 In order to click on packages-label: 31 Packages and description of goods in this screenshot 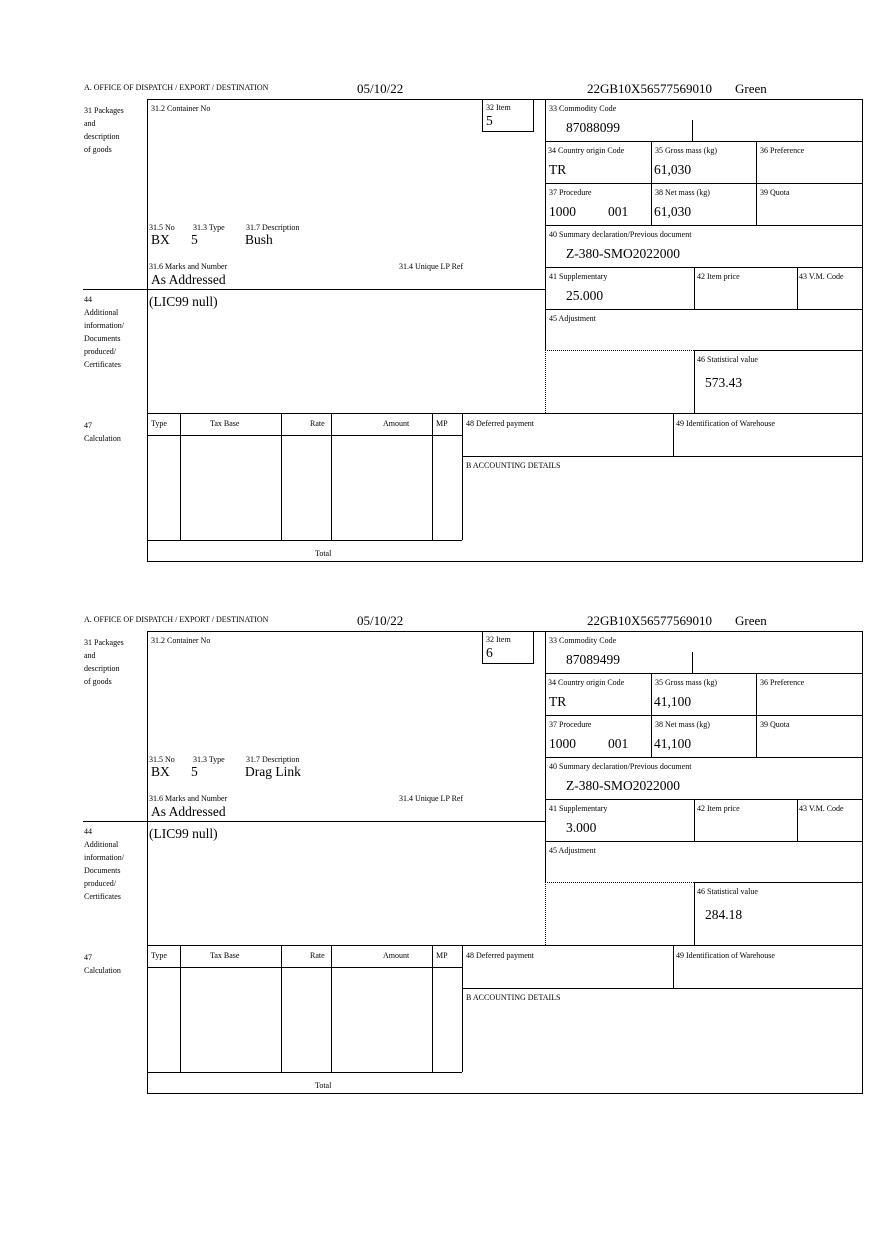, I will do `click(104, 662)`.